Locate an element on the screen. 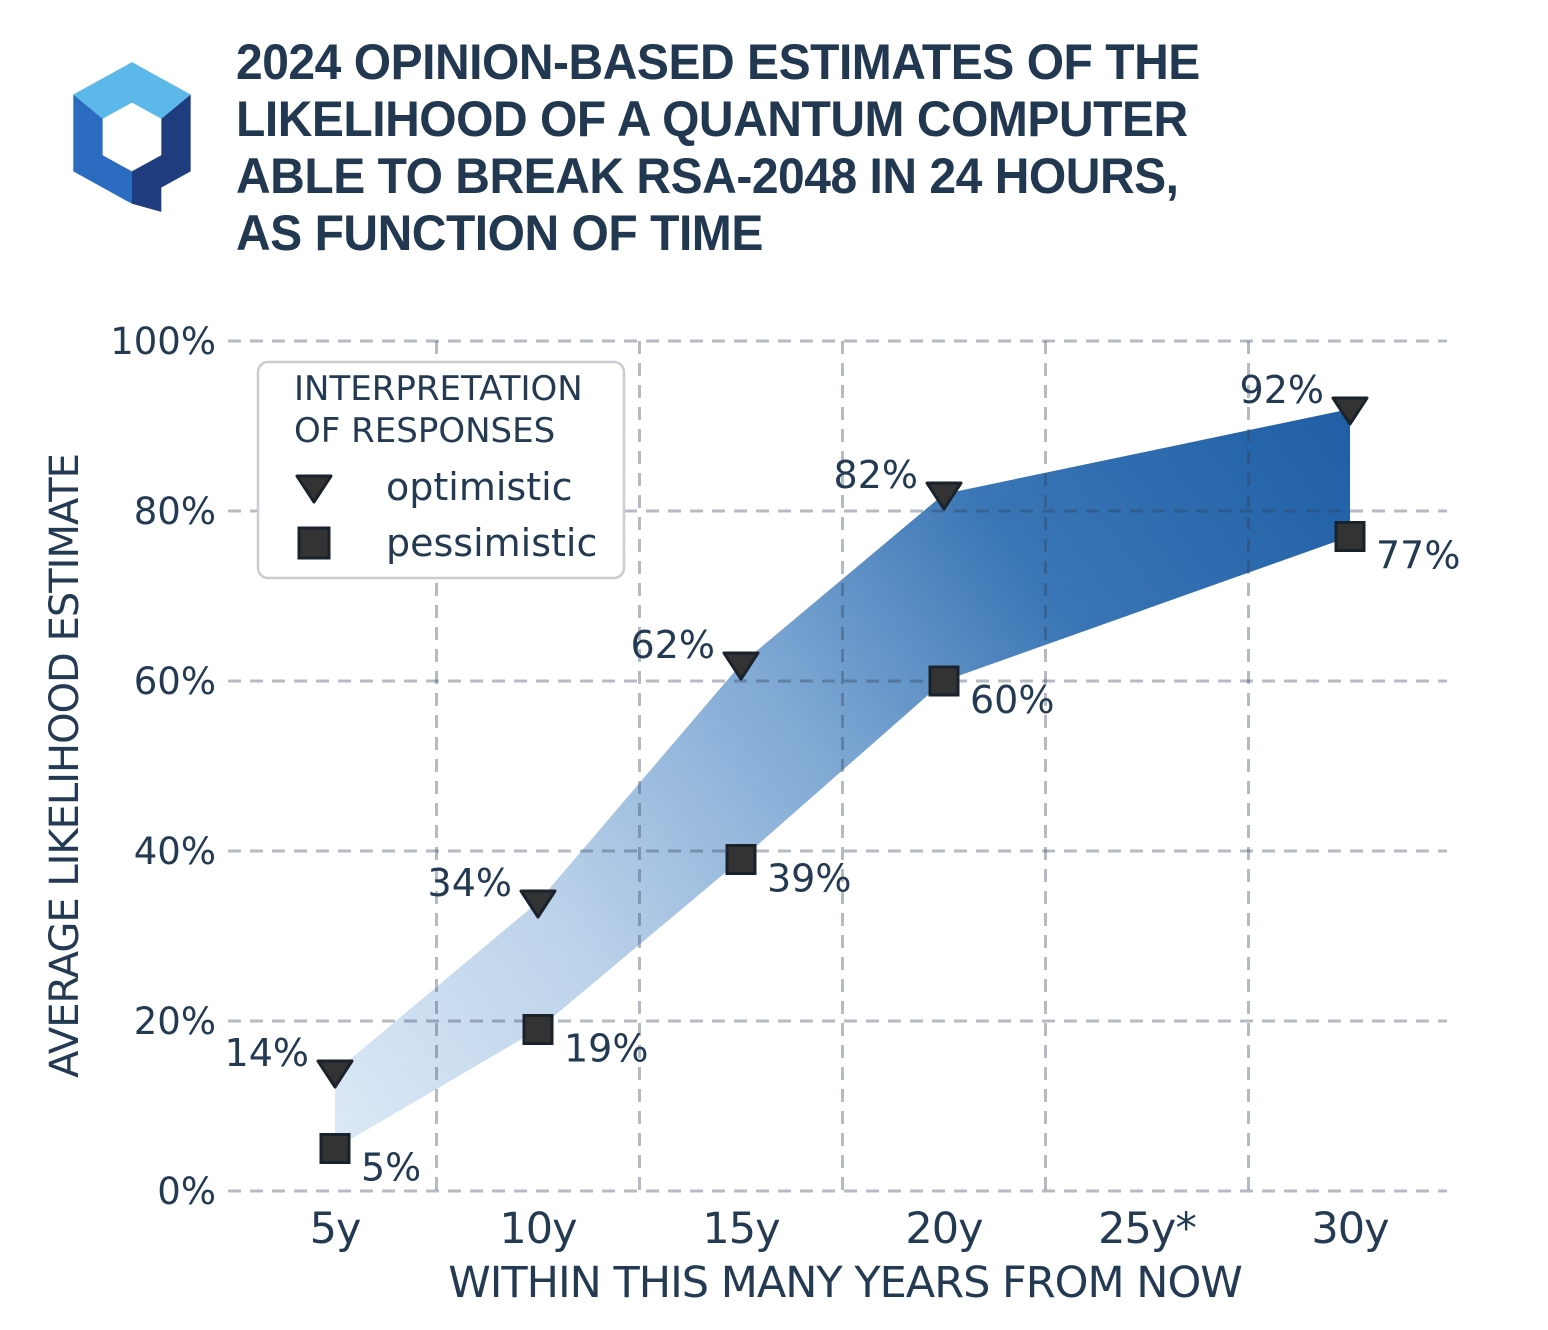 The image size is (1548, 1330). x-axis-title: WITHIN THIS MANY YEARS FROM NOW is located at coordinates (845, 1283).